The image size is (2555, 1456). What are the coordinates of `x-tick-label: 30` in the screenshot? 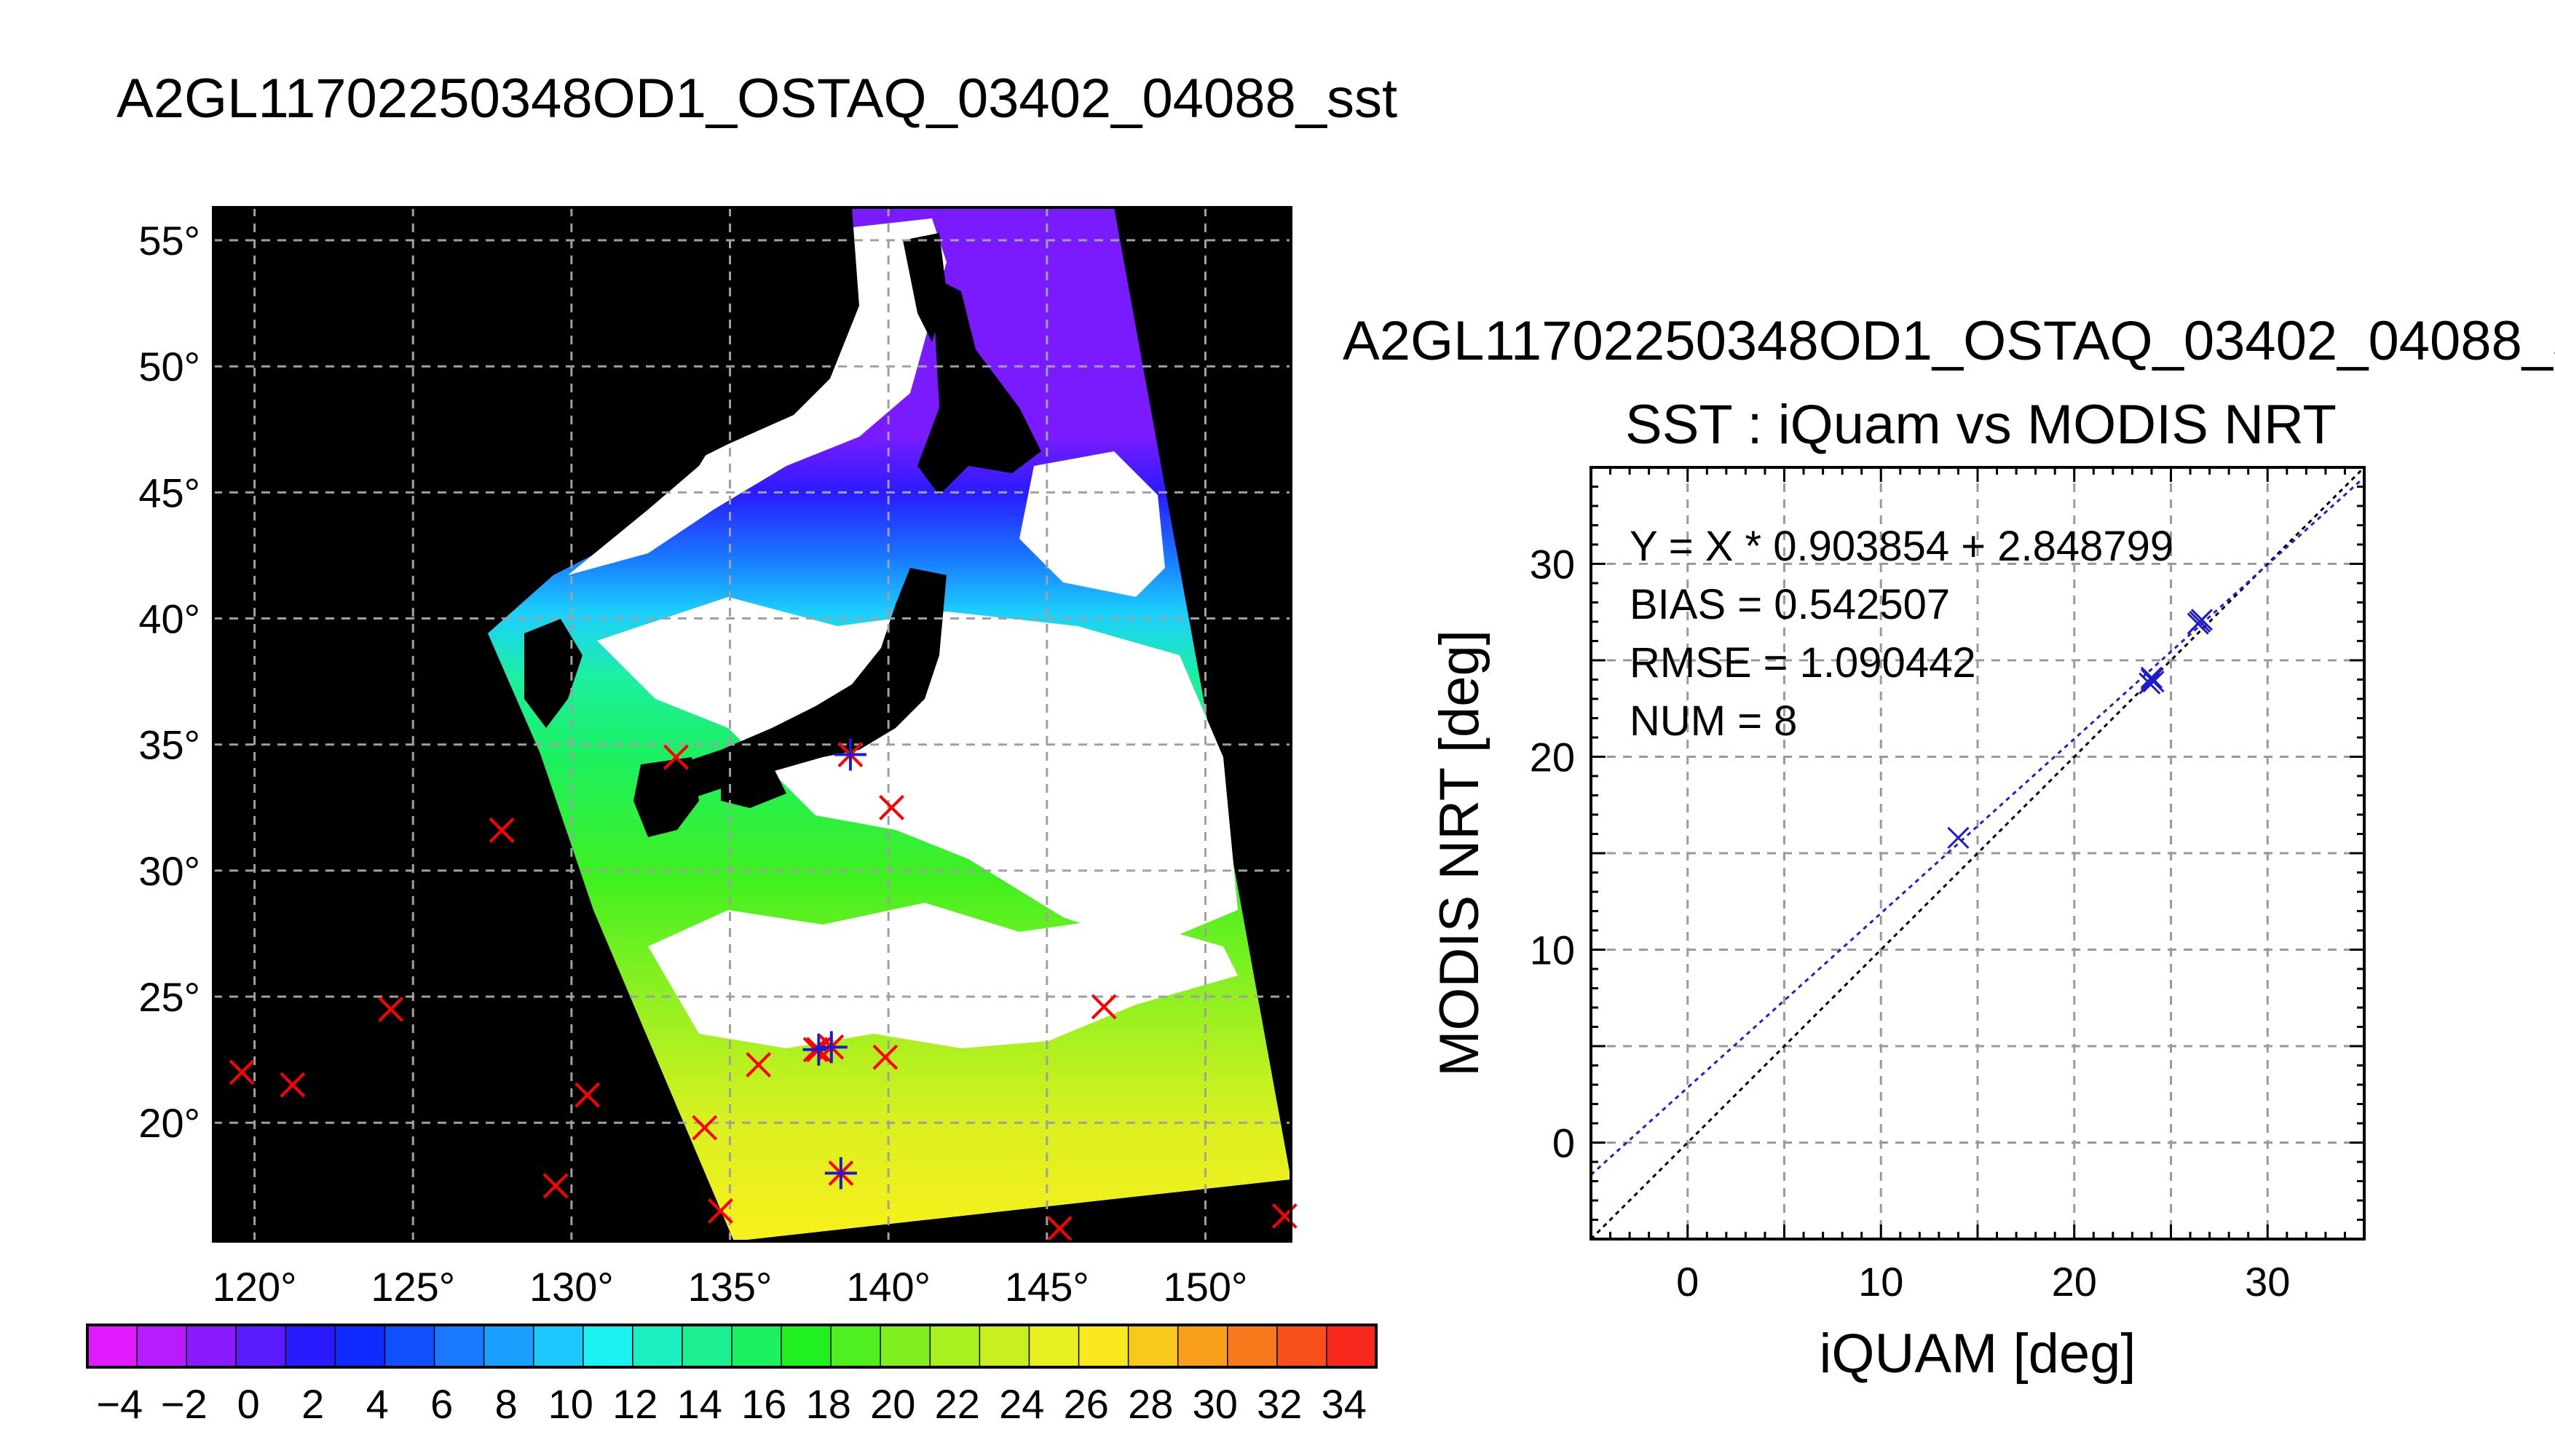 It's located at (2267, 1282).